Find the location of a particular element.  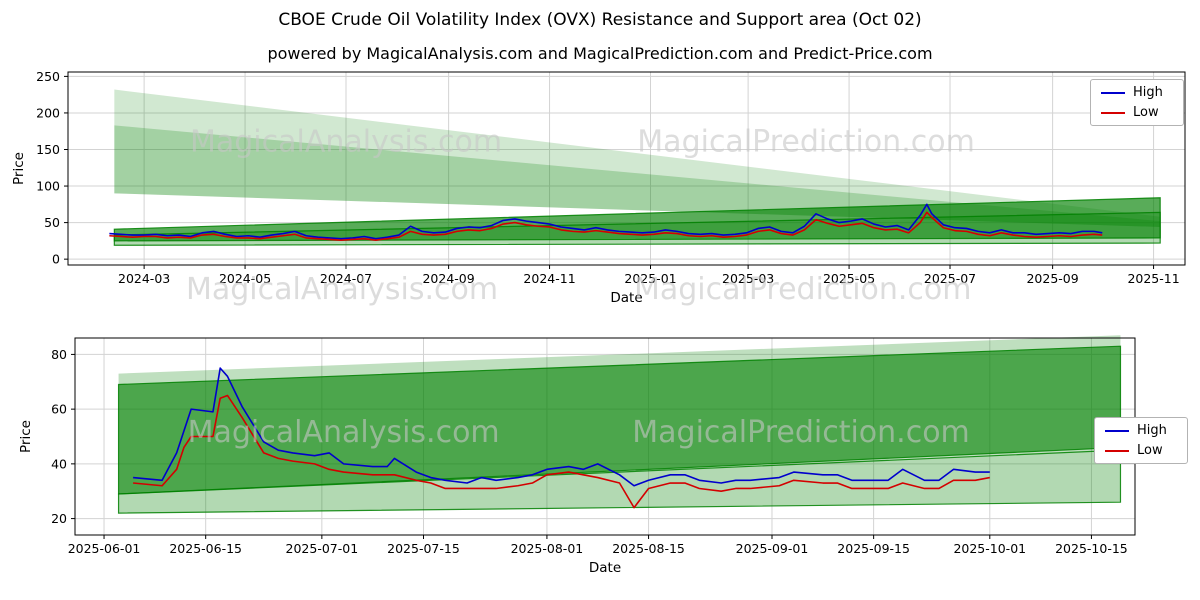

y-tick-label: 200 is located at coordinates (48, 112).